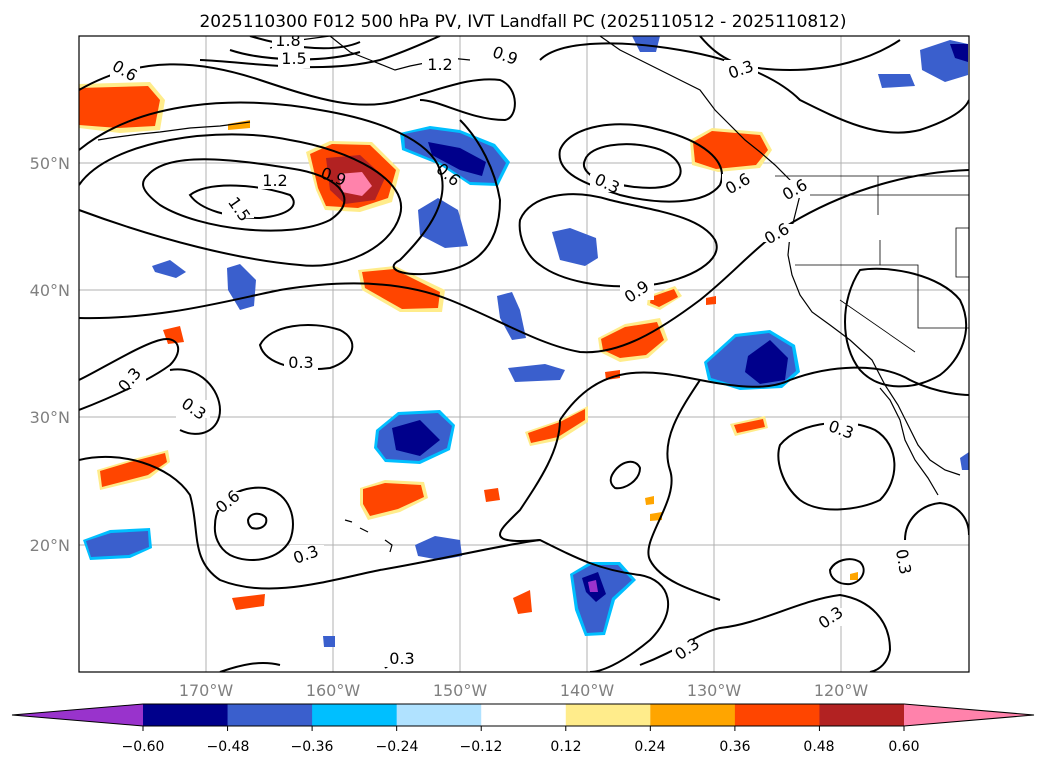 This screenshot has height=765, width=1047. What do you see at coordinates (50, 354) in the screenshot?
I see `lat-labels: 50°N 40°N 30°N 20°N` at bounding box center [50, 354].